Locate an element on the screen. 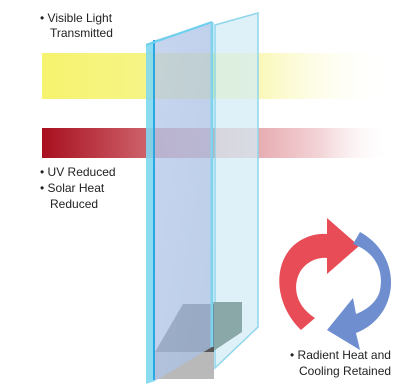 This screenshot has height=384, width=402. spacer-side is located at coordinates (227, 327).